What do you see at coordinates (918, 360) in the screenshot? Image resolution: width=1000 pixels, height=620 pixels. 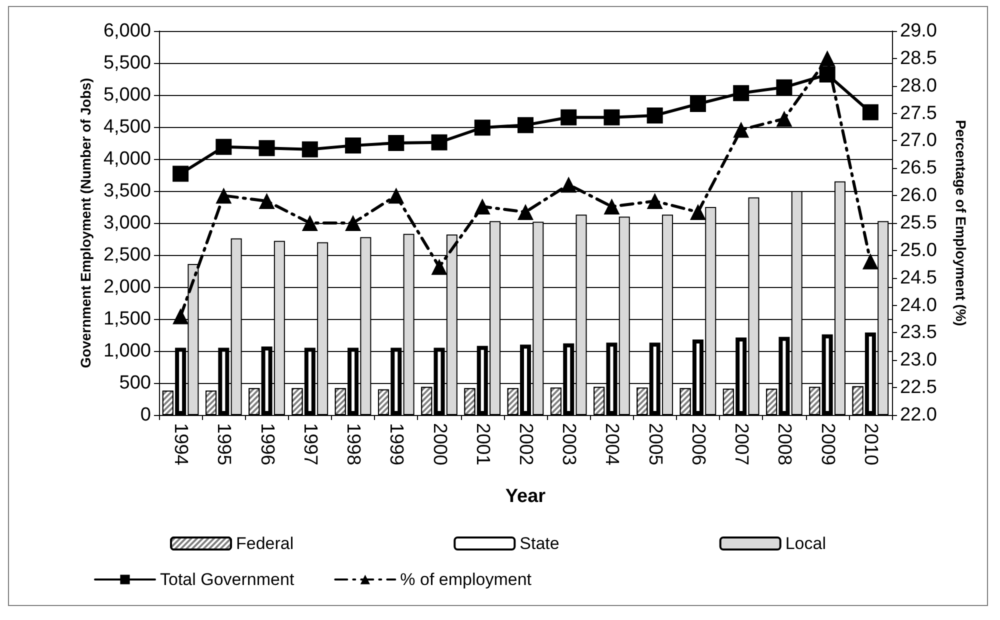 I see `y2-tick-label: 23.0` at bounding box center [918, 360].